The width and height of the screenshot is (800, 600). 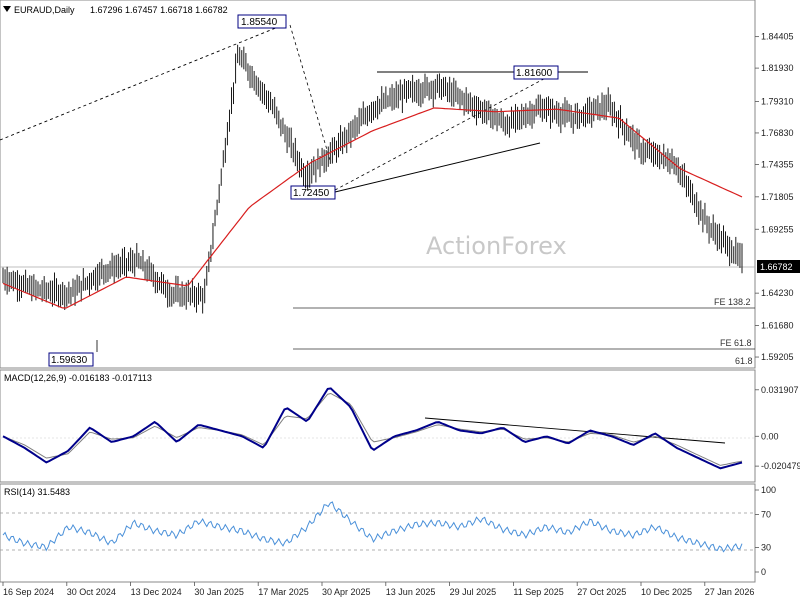 What do you see at coordinates (765, 531) in the screenshot?
I see `rsi-axis: 100 70 30 0` at bounding box center [765, 531].